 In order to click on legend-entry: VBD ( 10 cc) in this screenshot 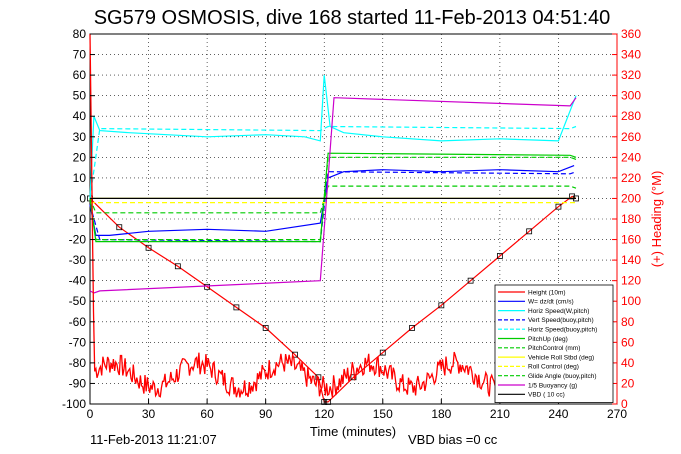, I will do `click(546, 395)`.